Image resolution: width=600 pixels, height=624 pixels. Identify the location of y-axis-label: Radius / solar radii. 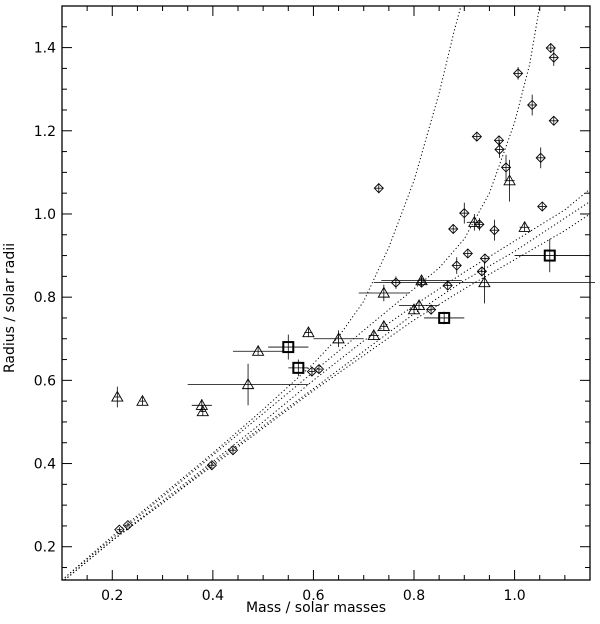
(10, 308).